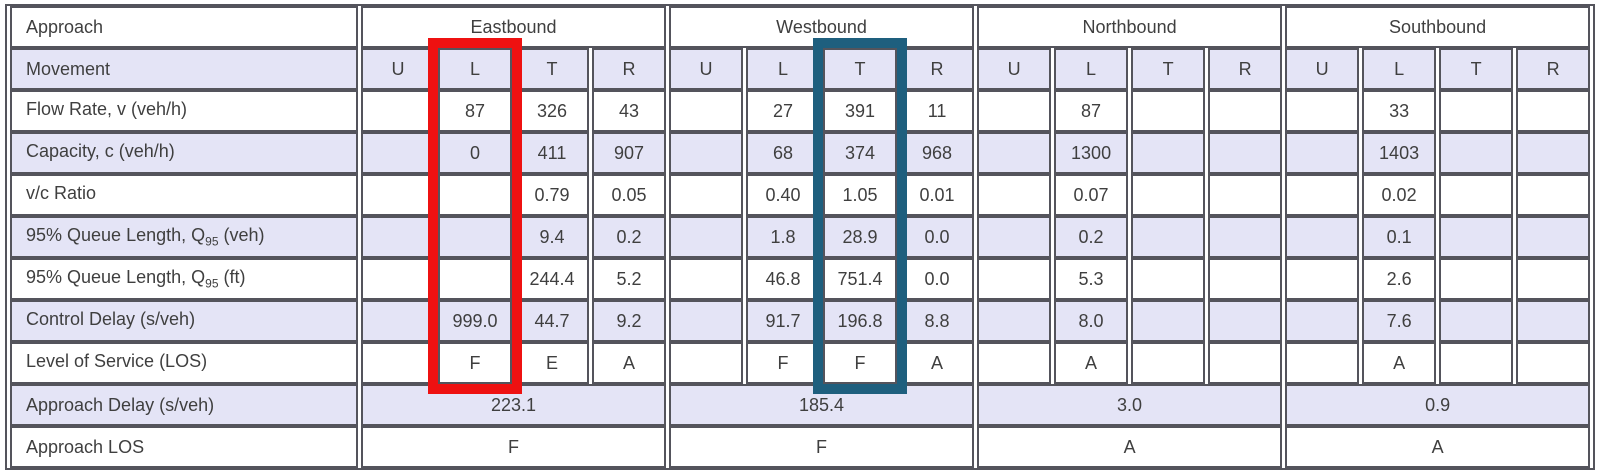 This screenshot has height=476, width=1600. I want to click on data-cell: 9.2, so click(629, 321).